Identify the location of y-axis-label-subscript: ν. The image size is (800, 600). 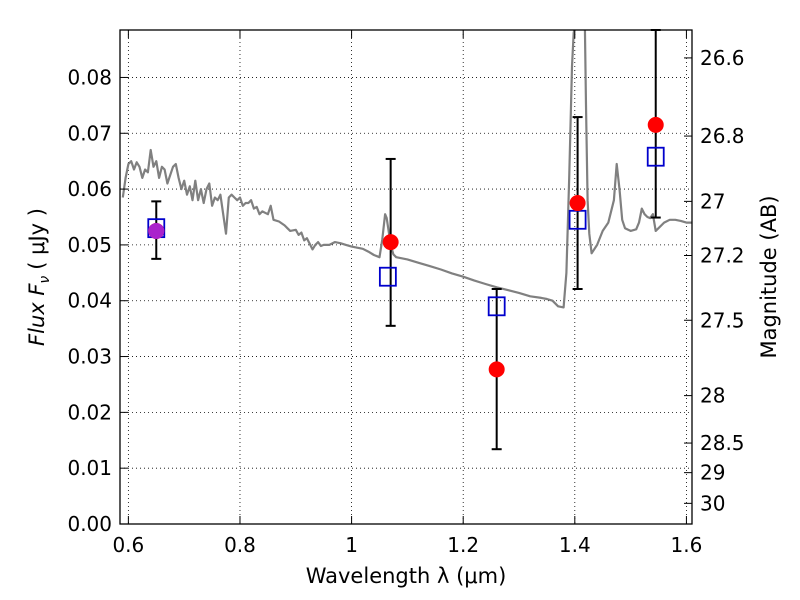
(45, 280).